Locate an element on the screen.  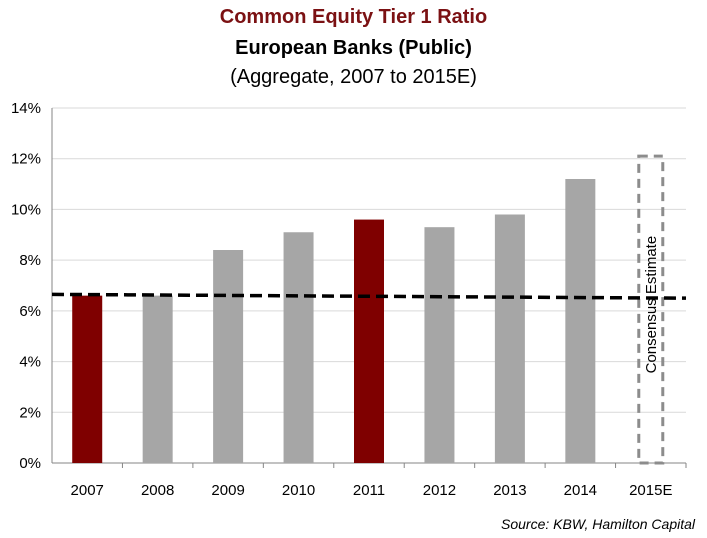
x-tick-label: 2013 is located at coordinates (509, 490).